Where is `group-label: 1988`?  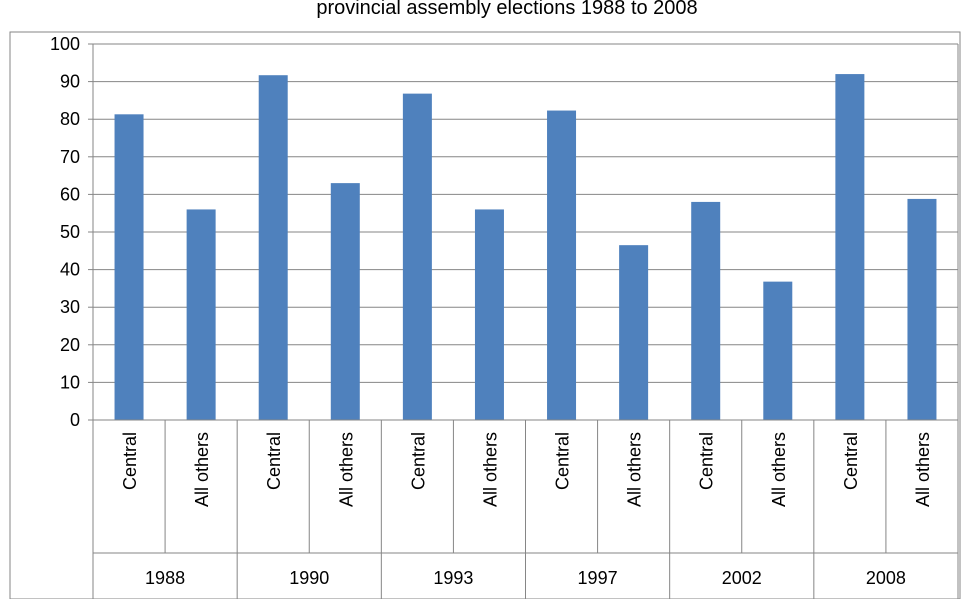
group-label: 1988 is located at coordinates (165, 578).